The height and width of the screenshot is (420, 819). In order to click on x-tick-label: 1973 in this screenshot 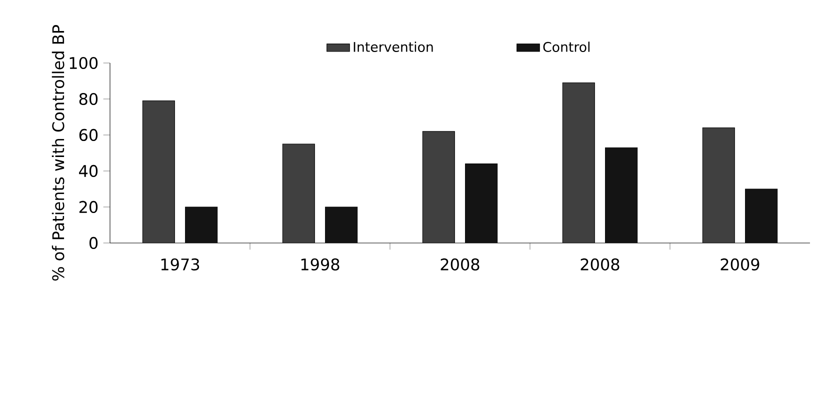, I will do `click(180, 264)`.